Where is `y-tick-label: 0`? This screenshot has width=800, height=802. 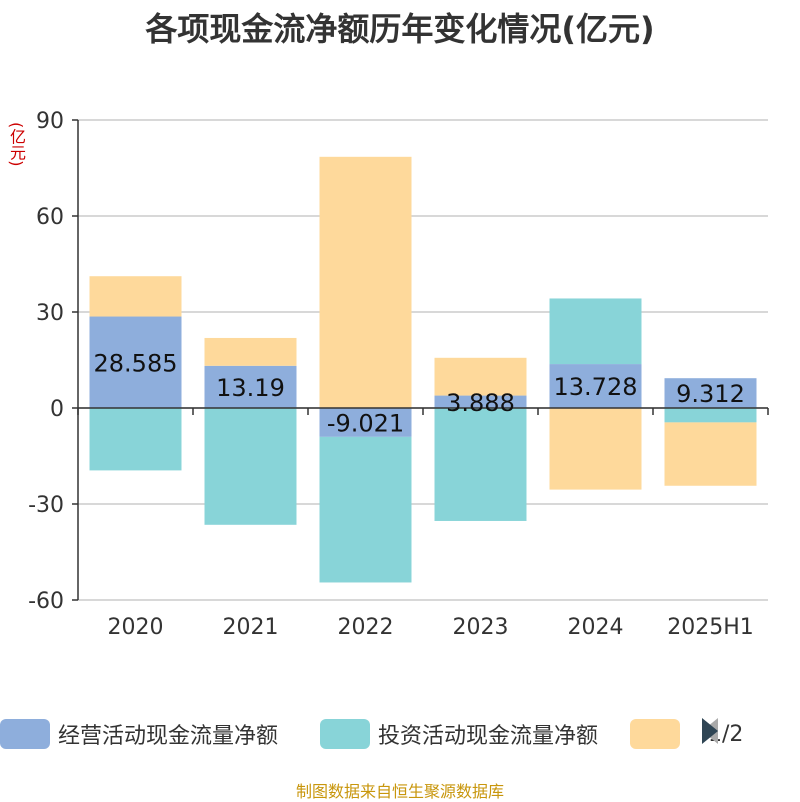 y-tick-label: 0 is located at coordinates (57, 409).